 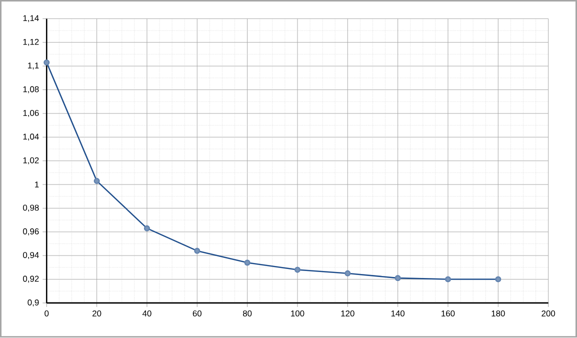 I want to click on y-tick-label: 0,98, so click(x=31, y=208).